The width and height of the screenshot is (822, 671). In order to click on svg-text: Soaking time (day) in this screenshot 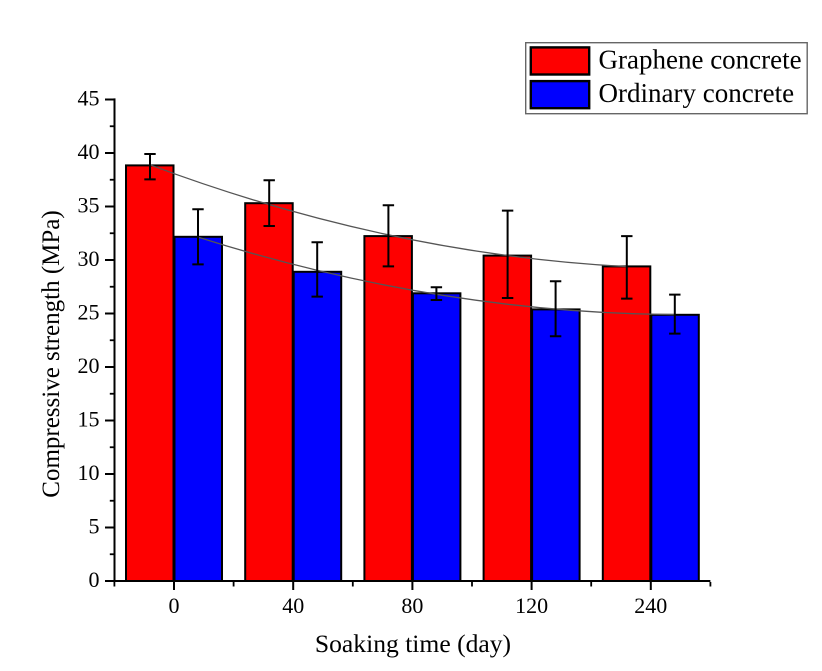, I will do `click(413, 643)`.